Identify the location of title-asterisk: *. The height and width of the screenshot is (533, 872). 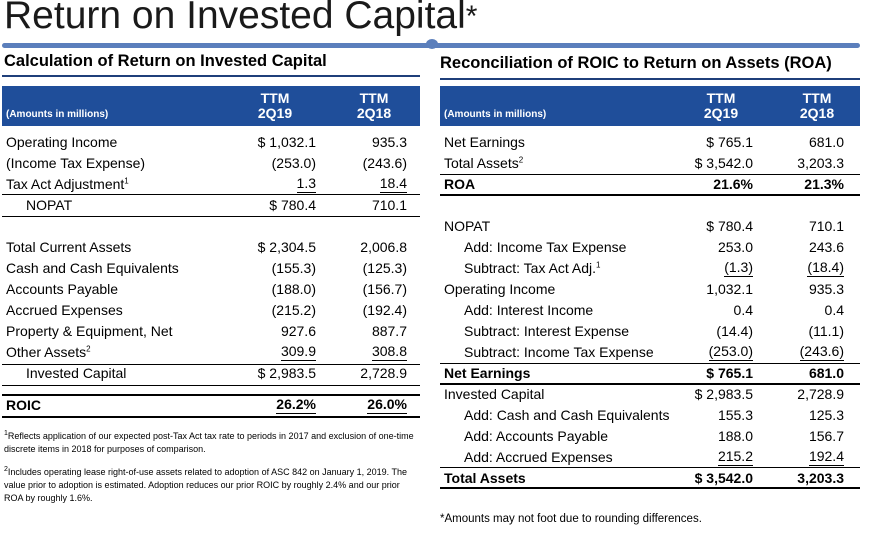
(471, 16).